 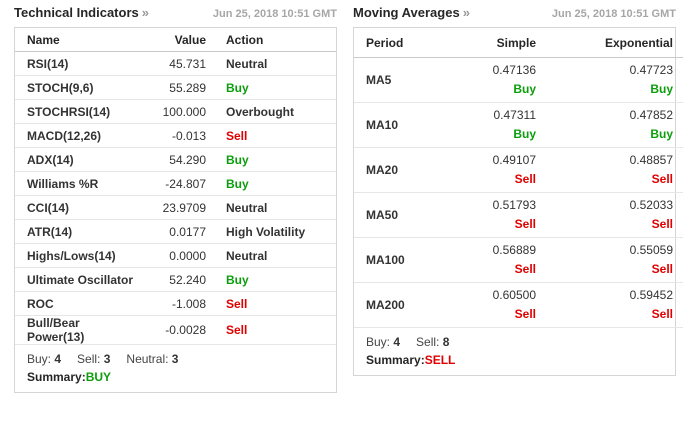 What do you see at coordinates (74, 87) in the screenshot?
I see `indicator-name: STOCH(9,6)` at bounding box center [74, 87].